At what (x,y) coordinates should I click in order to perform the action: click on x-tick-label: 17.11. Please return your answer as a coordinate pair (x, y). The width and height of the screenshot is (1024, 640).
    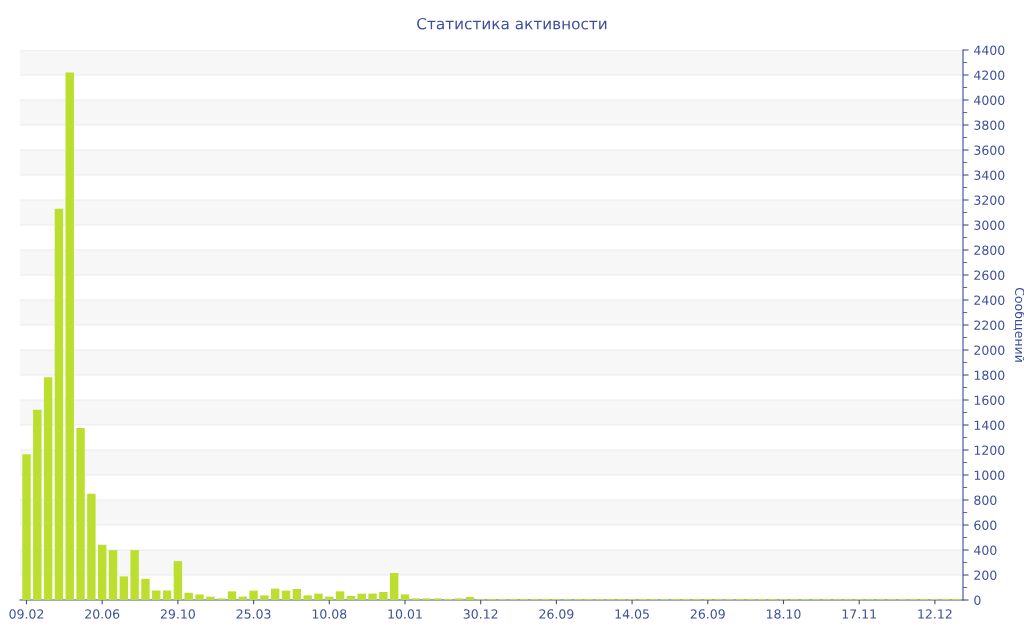
    Looking at the image, I should click on (859, 614).